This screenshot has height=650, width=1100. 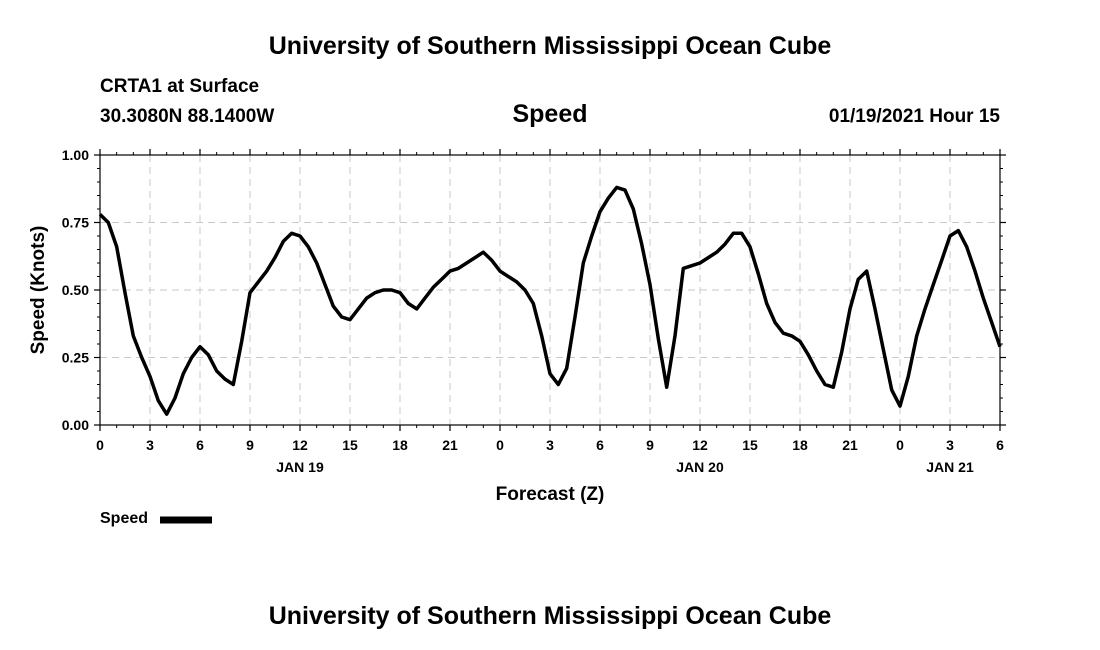 I want to click on y-tick-label: 0.50, so click(x=75, y=290).